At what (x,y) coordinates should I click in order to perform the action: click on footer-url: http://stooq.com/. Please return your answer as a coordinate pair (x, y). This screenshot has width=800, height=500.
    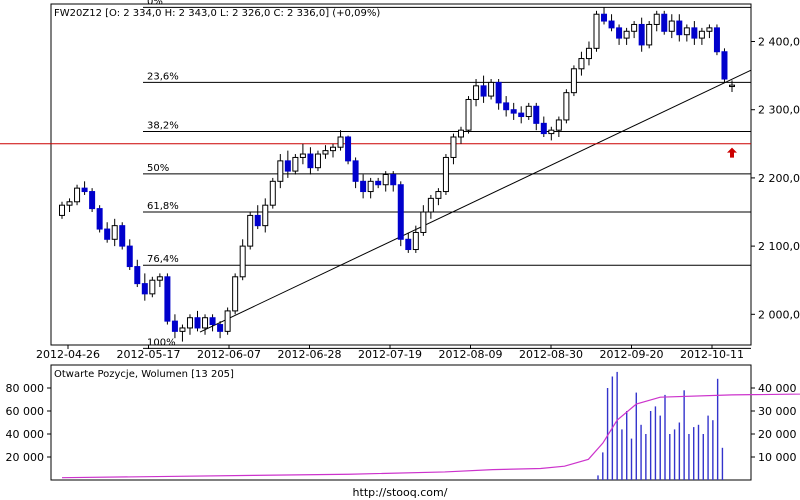
    Looking at the image, I should click on (400, 492).